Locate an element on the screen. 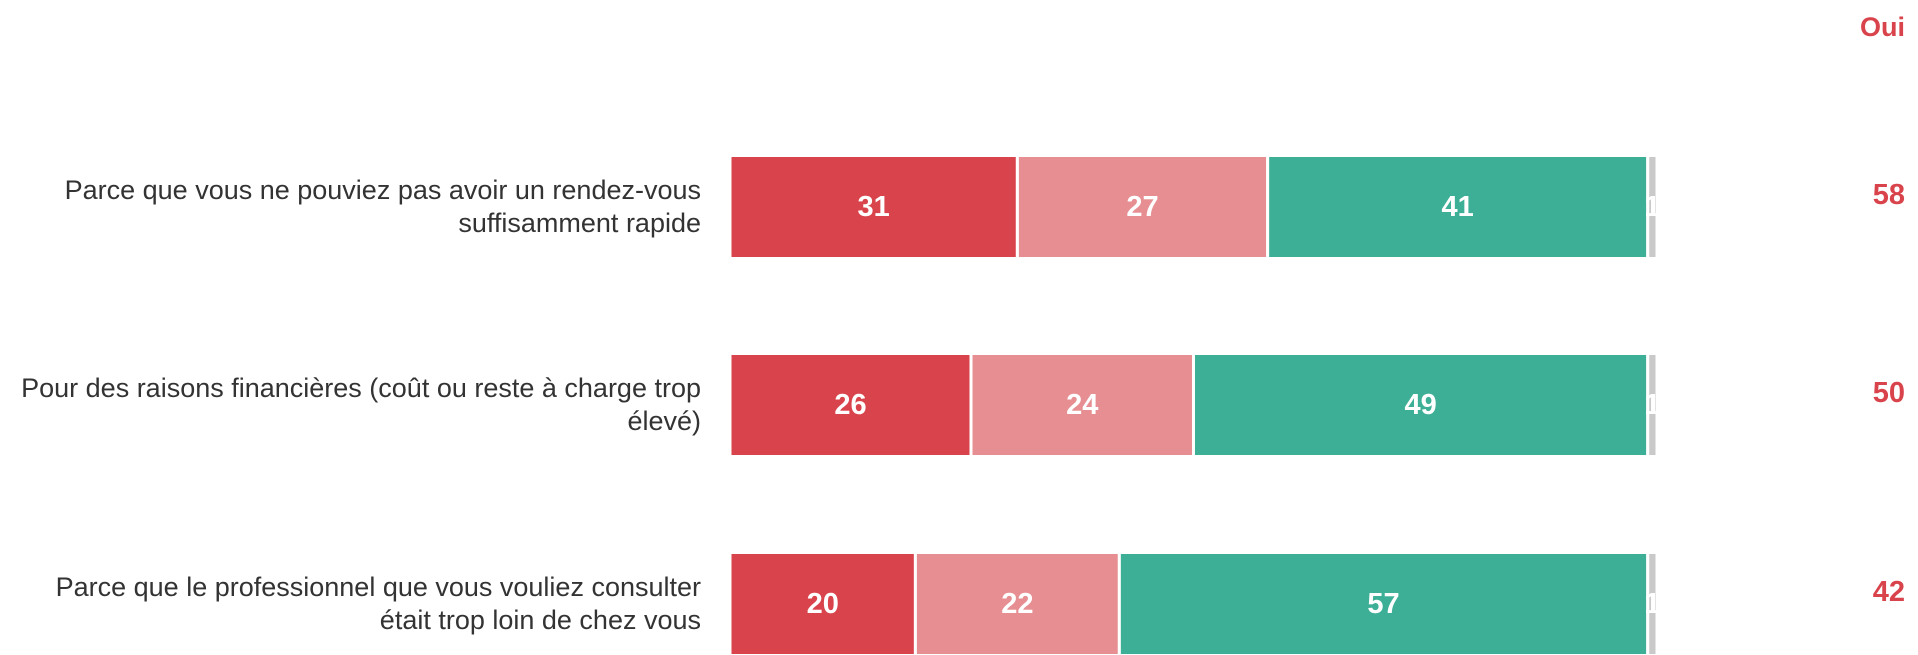 This screenshot has width=1918, height=655. value-label: 22 is located at coordinates (1017, 604).